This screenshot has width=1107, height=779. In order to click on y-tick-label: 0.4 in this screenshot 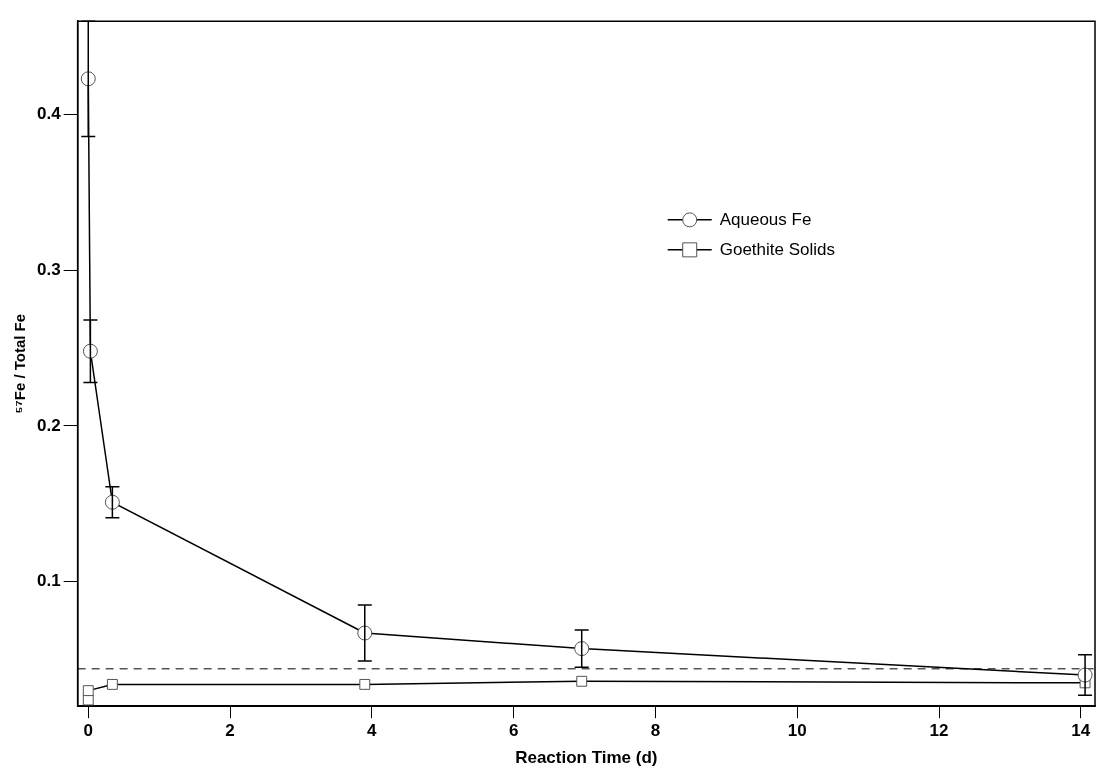, I will do `click(49, 114)`.